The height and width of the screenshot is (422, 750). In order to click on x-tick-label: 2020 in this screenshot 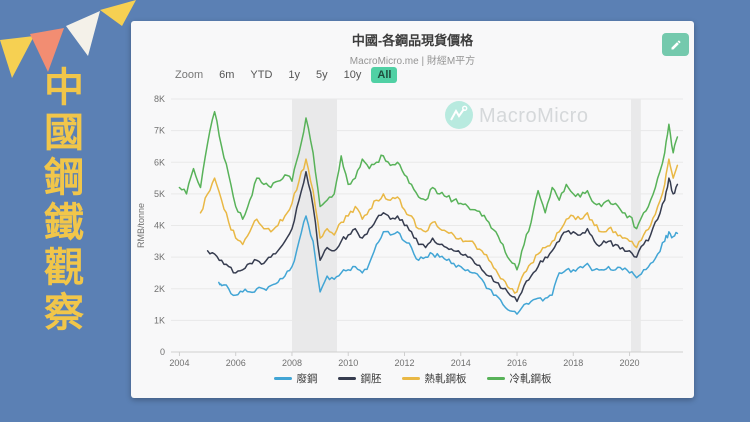, I will do `click(630, 363)`.